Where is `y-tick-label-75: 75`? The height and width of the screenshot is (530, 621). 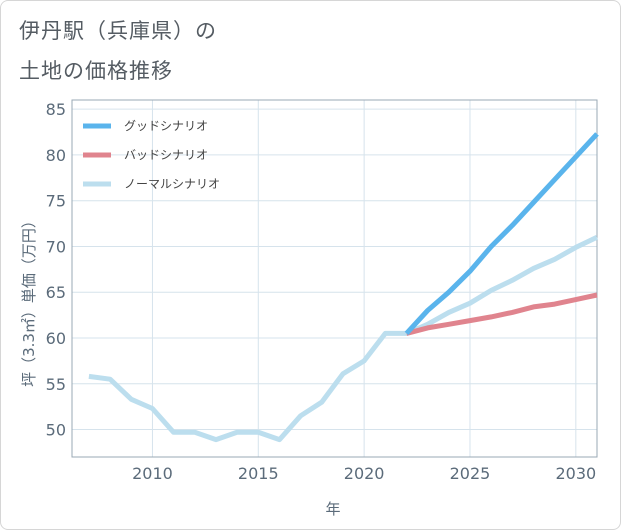
y-tick-label-75: 75 is located at coordinates (56, 201).